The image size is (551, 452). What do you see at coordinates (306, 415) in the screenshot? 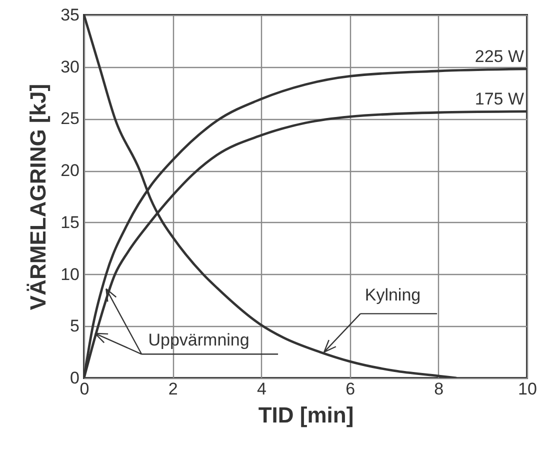
I see `x-axis-title: TID [min]` at bounding box center [306, 415].